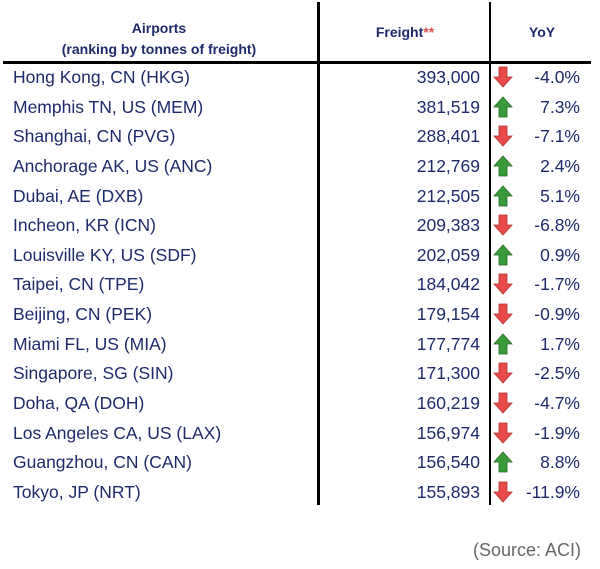 The width and height of the screenshot is (600, 569). Describe the element at coordinates (560, 462) in the screenshot. I see `yoy-value: 8.8%` at that location.